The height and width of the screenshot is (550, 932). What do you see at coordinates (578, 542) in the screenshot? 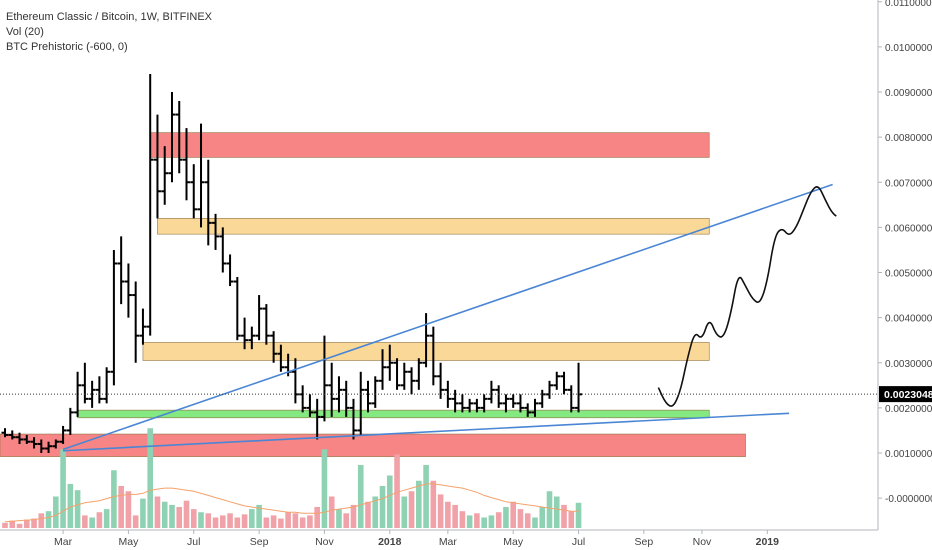
I see `x-tick-label-8: Jul` at bounding box center [578, 542].